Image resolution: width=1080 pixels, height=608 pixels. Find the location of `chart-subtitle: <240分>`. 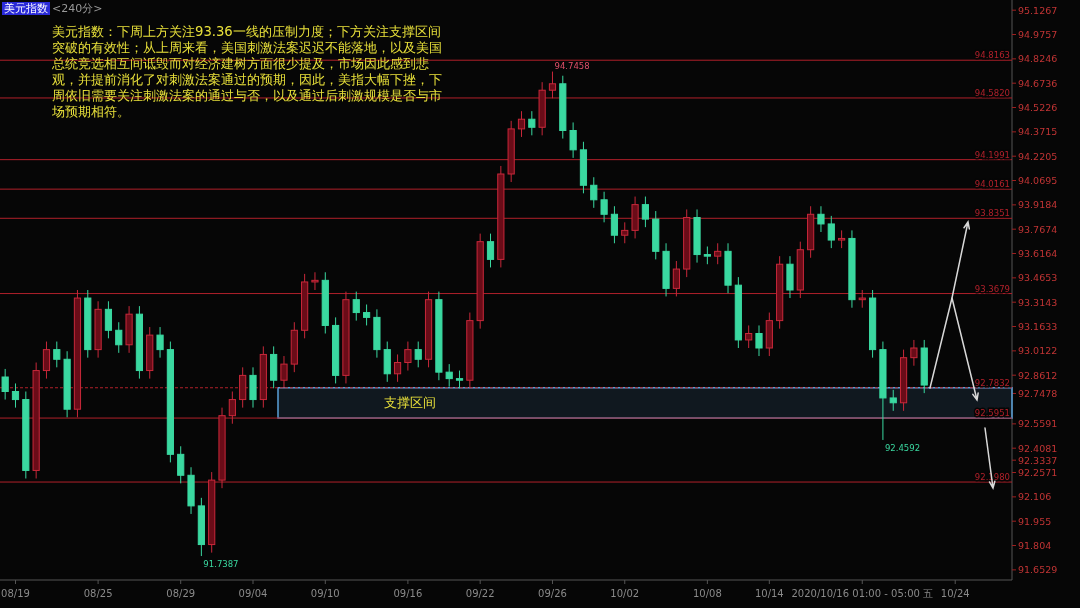

chart-subtitle: <240分> is located at coordinates (77, 8).